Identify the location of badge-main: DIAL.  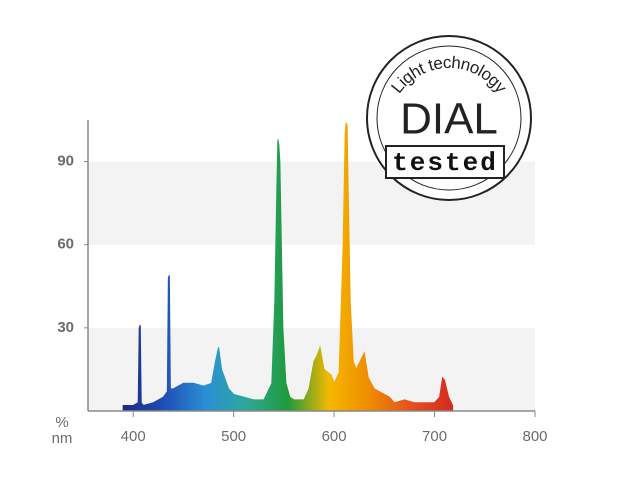
(449, 119).